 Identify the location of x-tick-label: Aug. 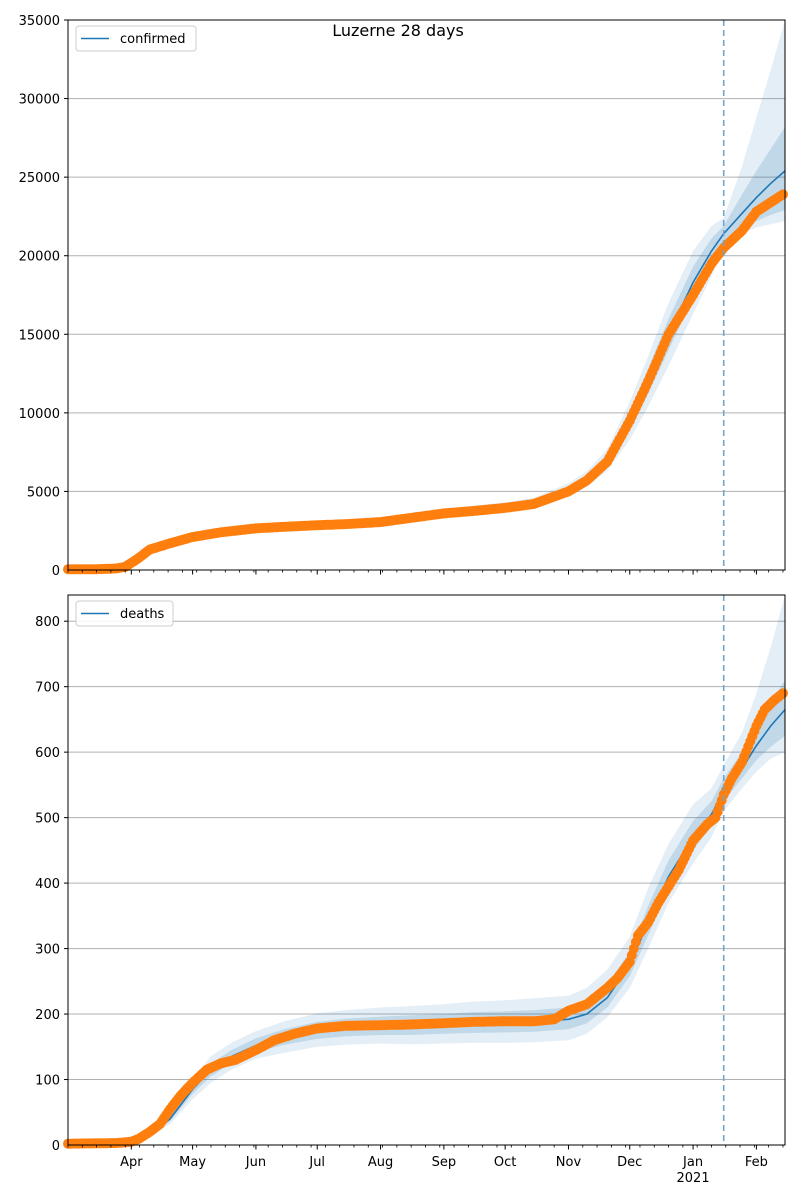
(380, 1162).